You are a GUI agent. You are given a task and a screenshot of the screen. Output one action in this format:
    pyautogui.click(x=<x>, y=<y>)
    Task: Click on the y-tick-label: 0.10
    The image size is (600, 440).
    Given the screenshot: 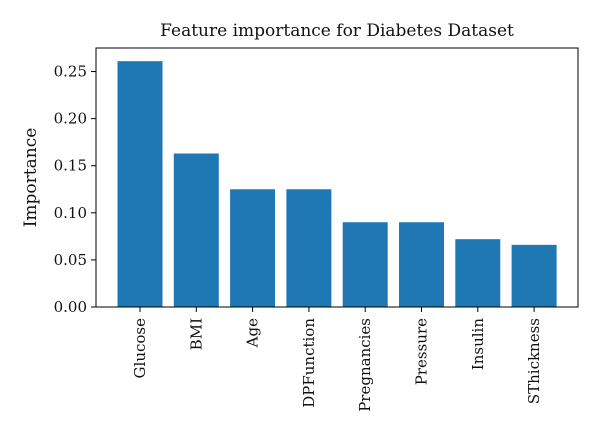 What is the action you would take?
    pyautogui.click(x=70, y=213)
    